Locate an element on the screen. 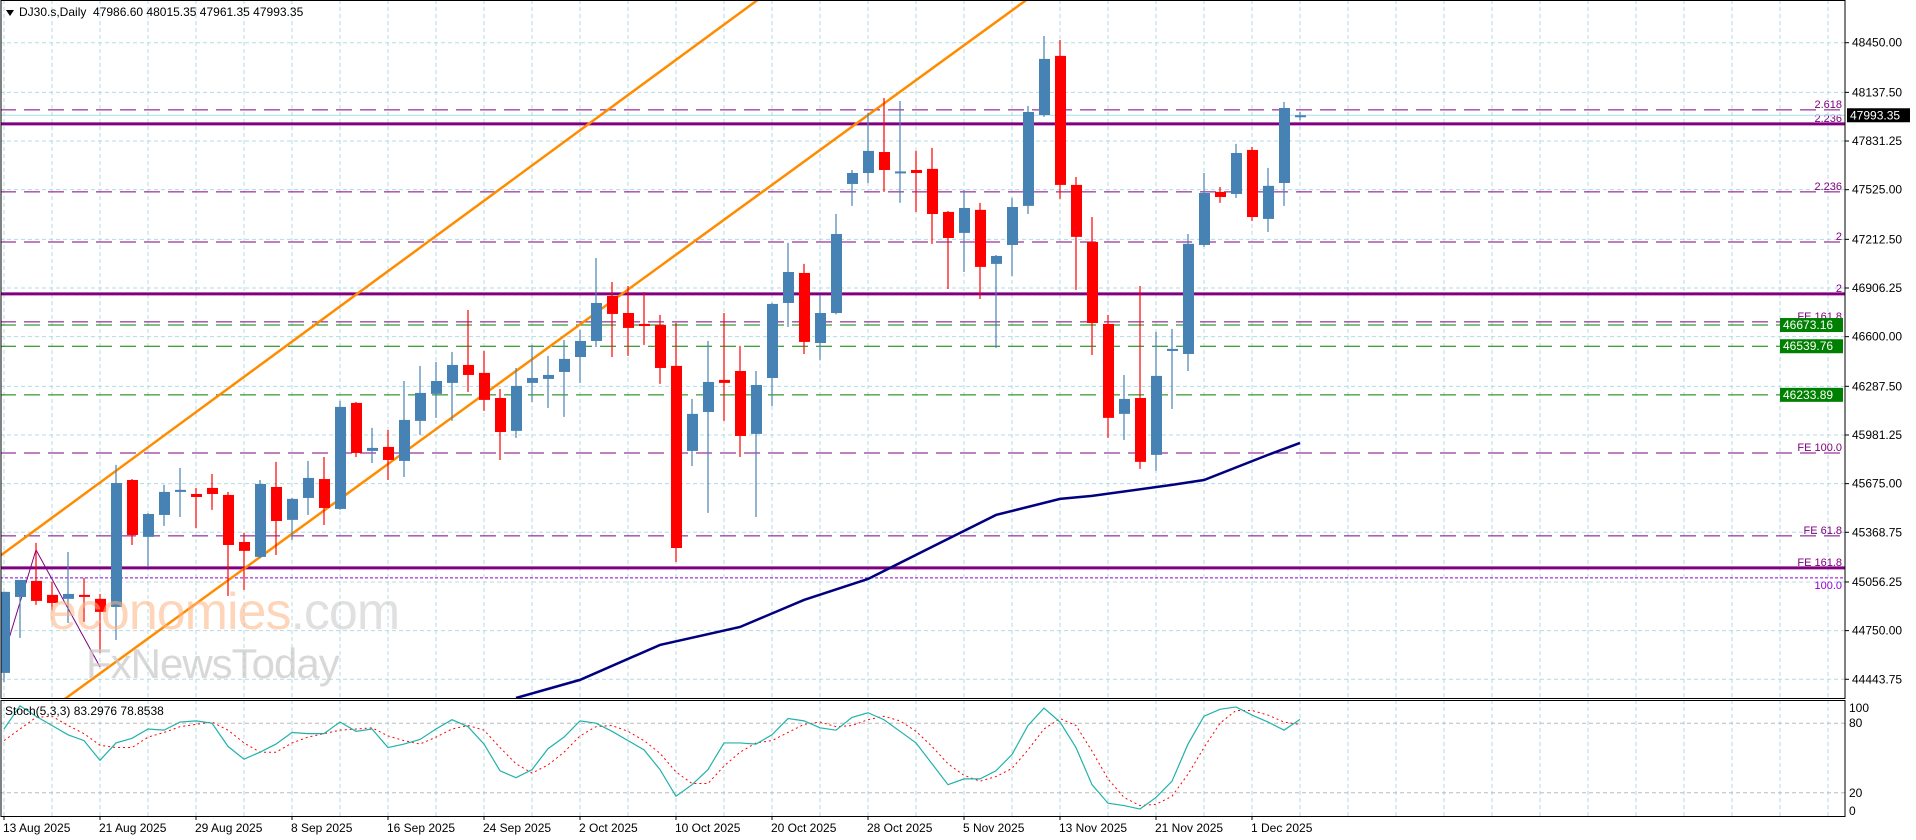  price-tick-label: 48137.50 is located at coordinates (1877, 92).